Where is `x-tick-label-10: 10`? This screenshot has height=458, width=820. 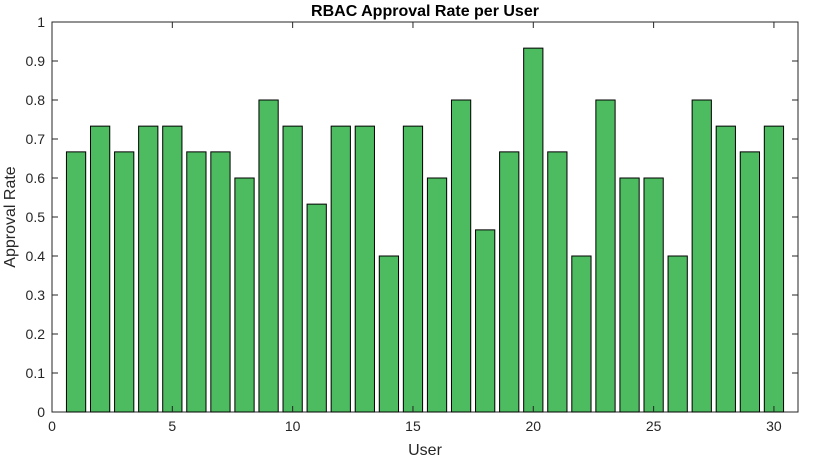 x-tick-label-10: 10 is located at coordinates (293, 426).